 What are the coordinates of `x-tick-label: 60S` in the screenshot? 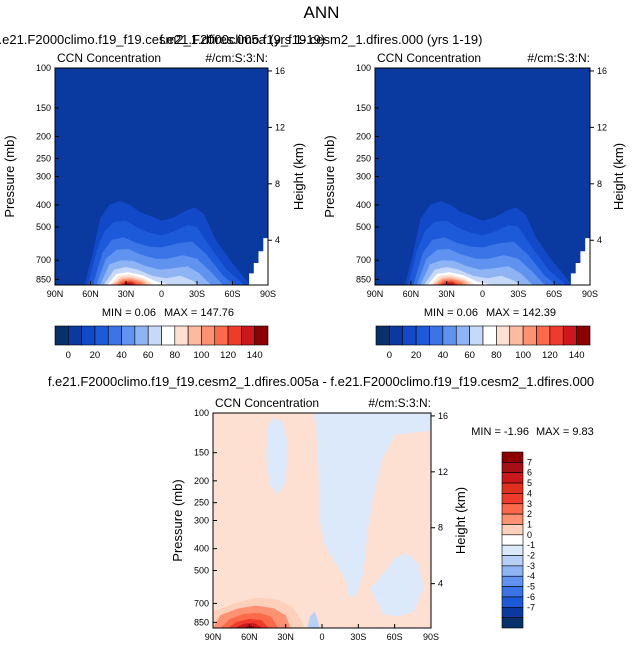 It's located at (395, 637).